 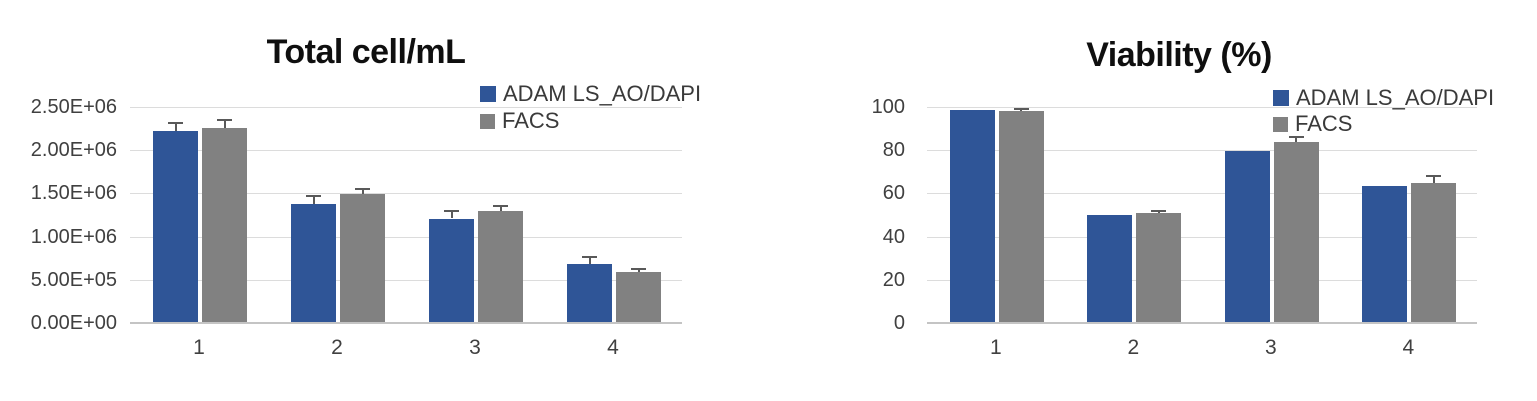 I want to click on y-tick-label: 2.50E+06, so click(x=73, y=107).